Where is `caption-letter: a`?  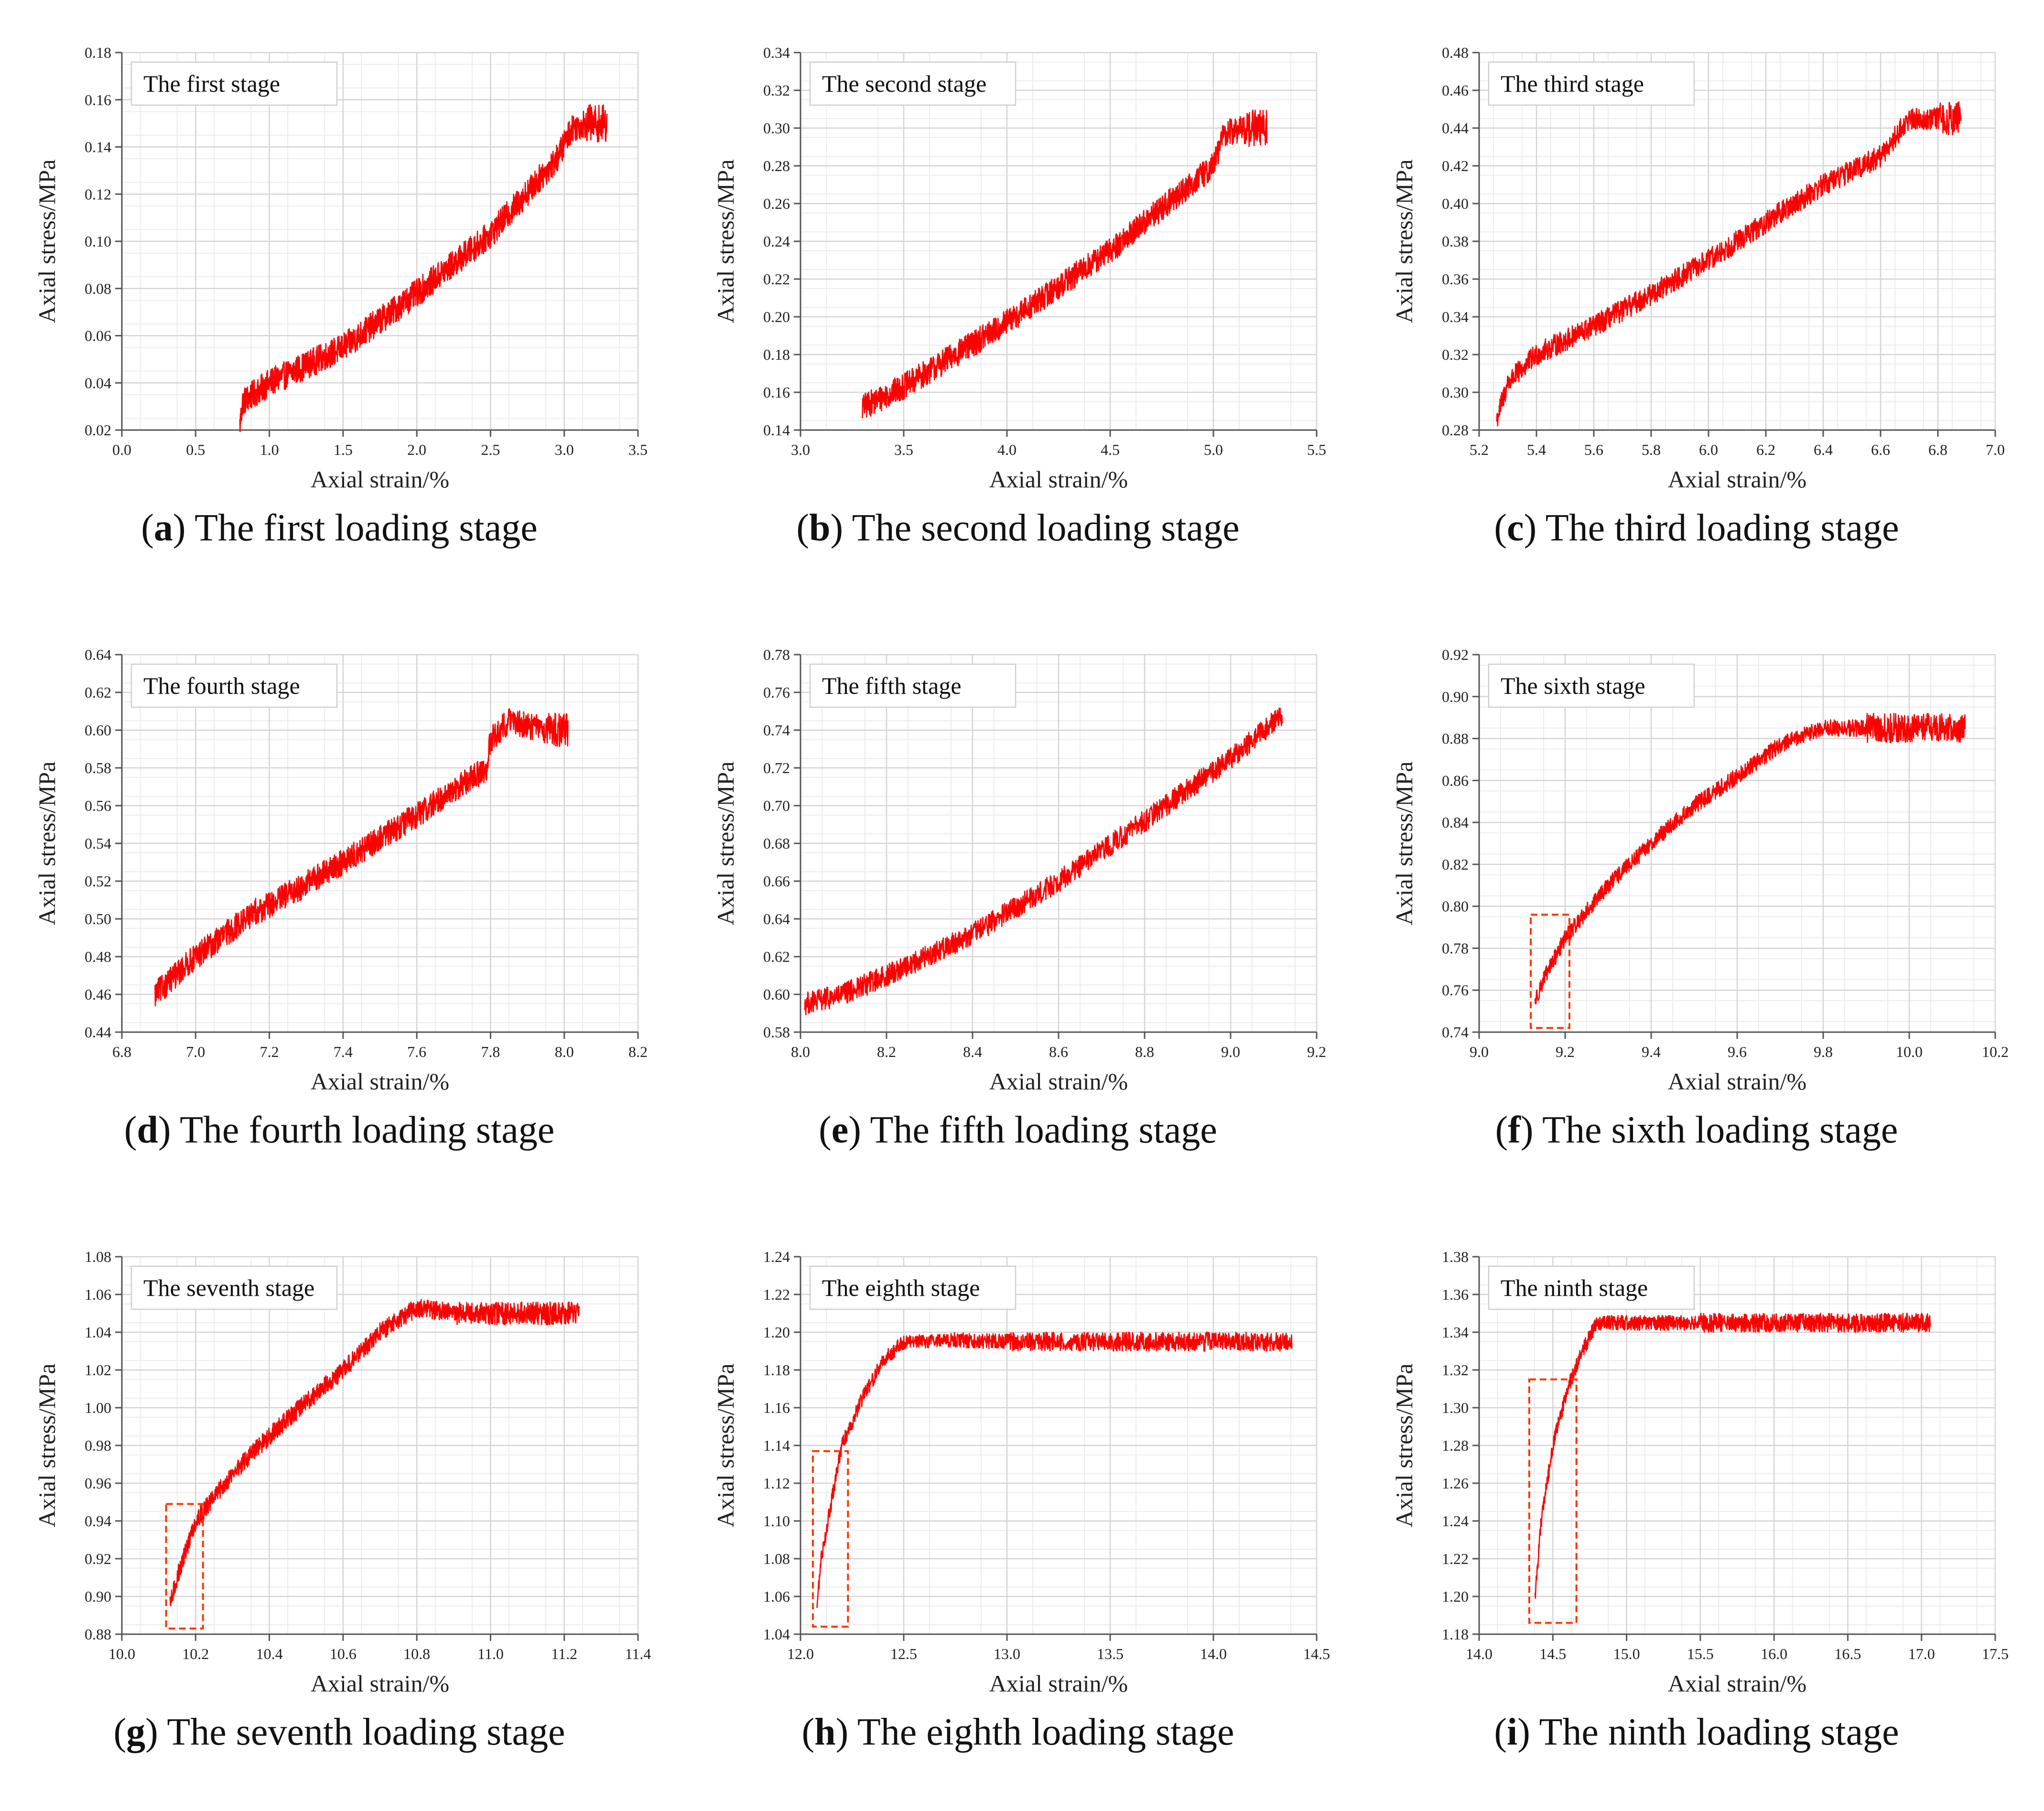 caption-letter: a is located at coordinates (163, 528).